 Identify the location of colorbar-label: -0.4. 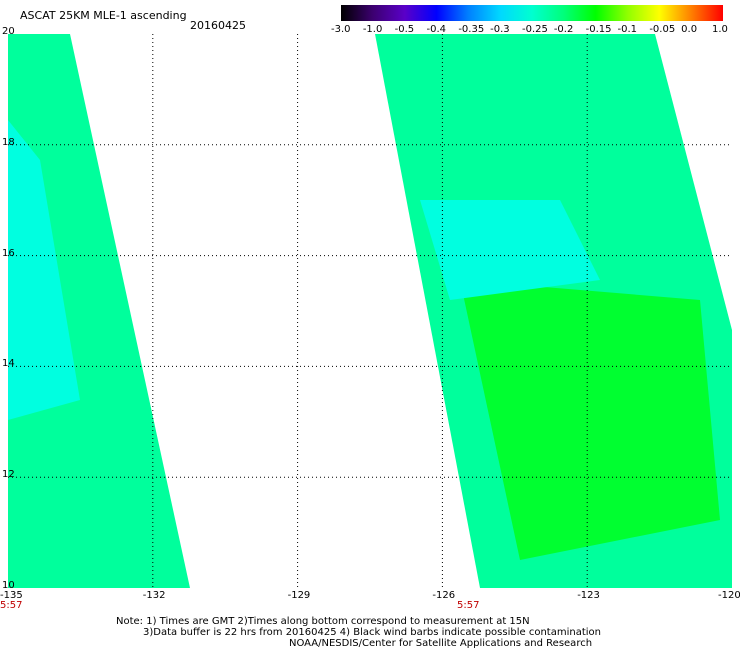
(436, 29).